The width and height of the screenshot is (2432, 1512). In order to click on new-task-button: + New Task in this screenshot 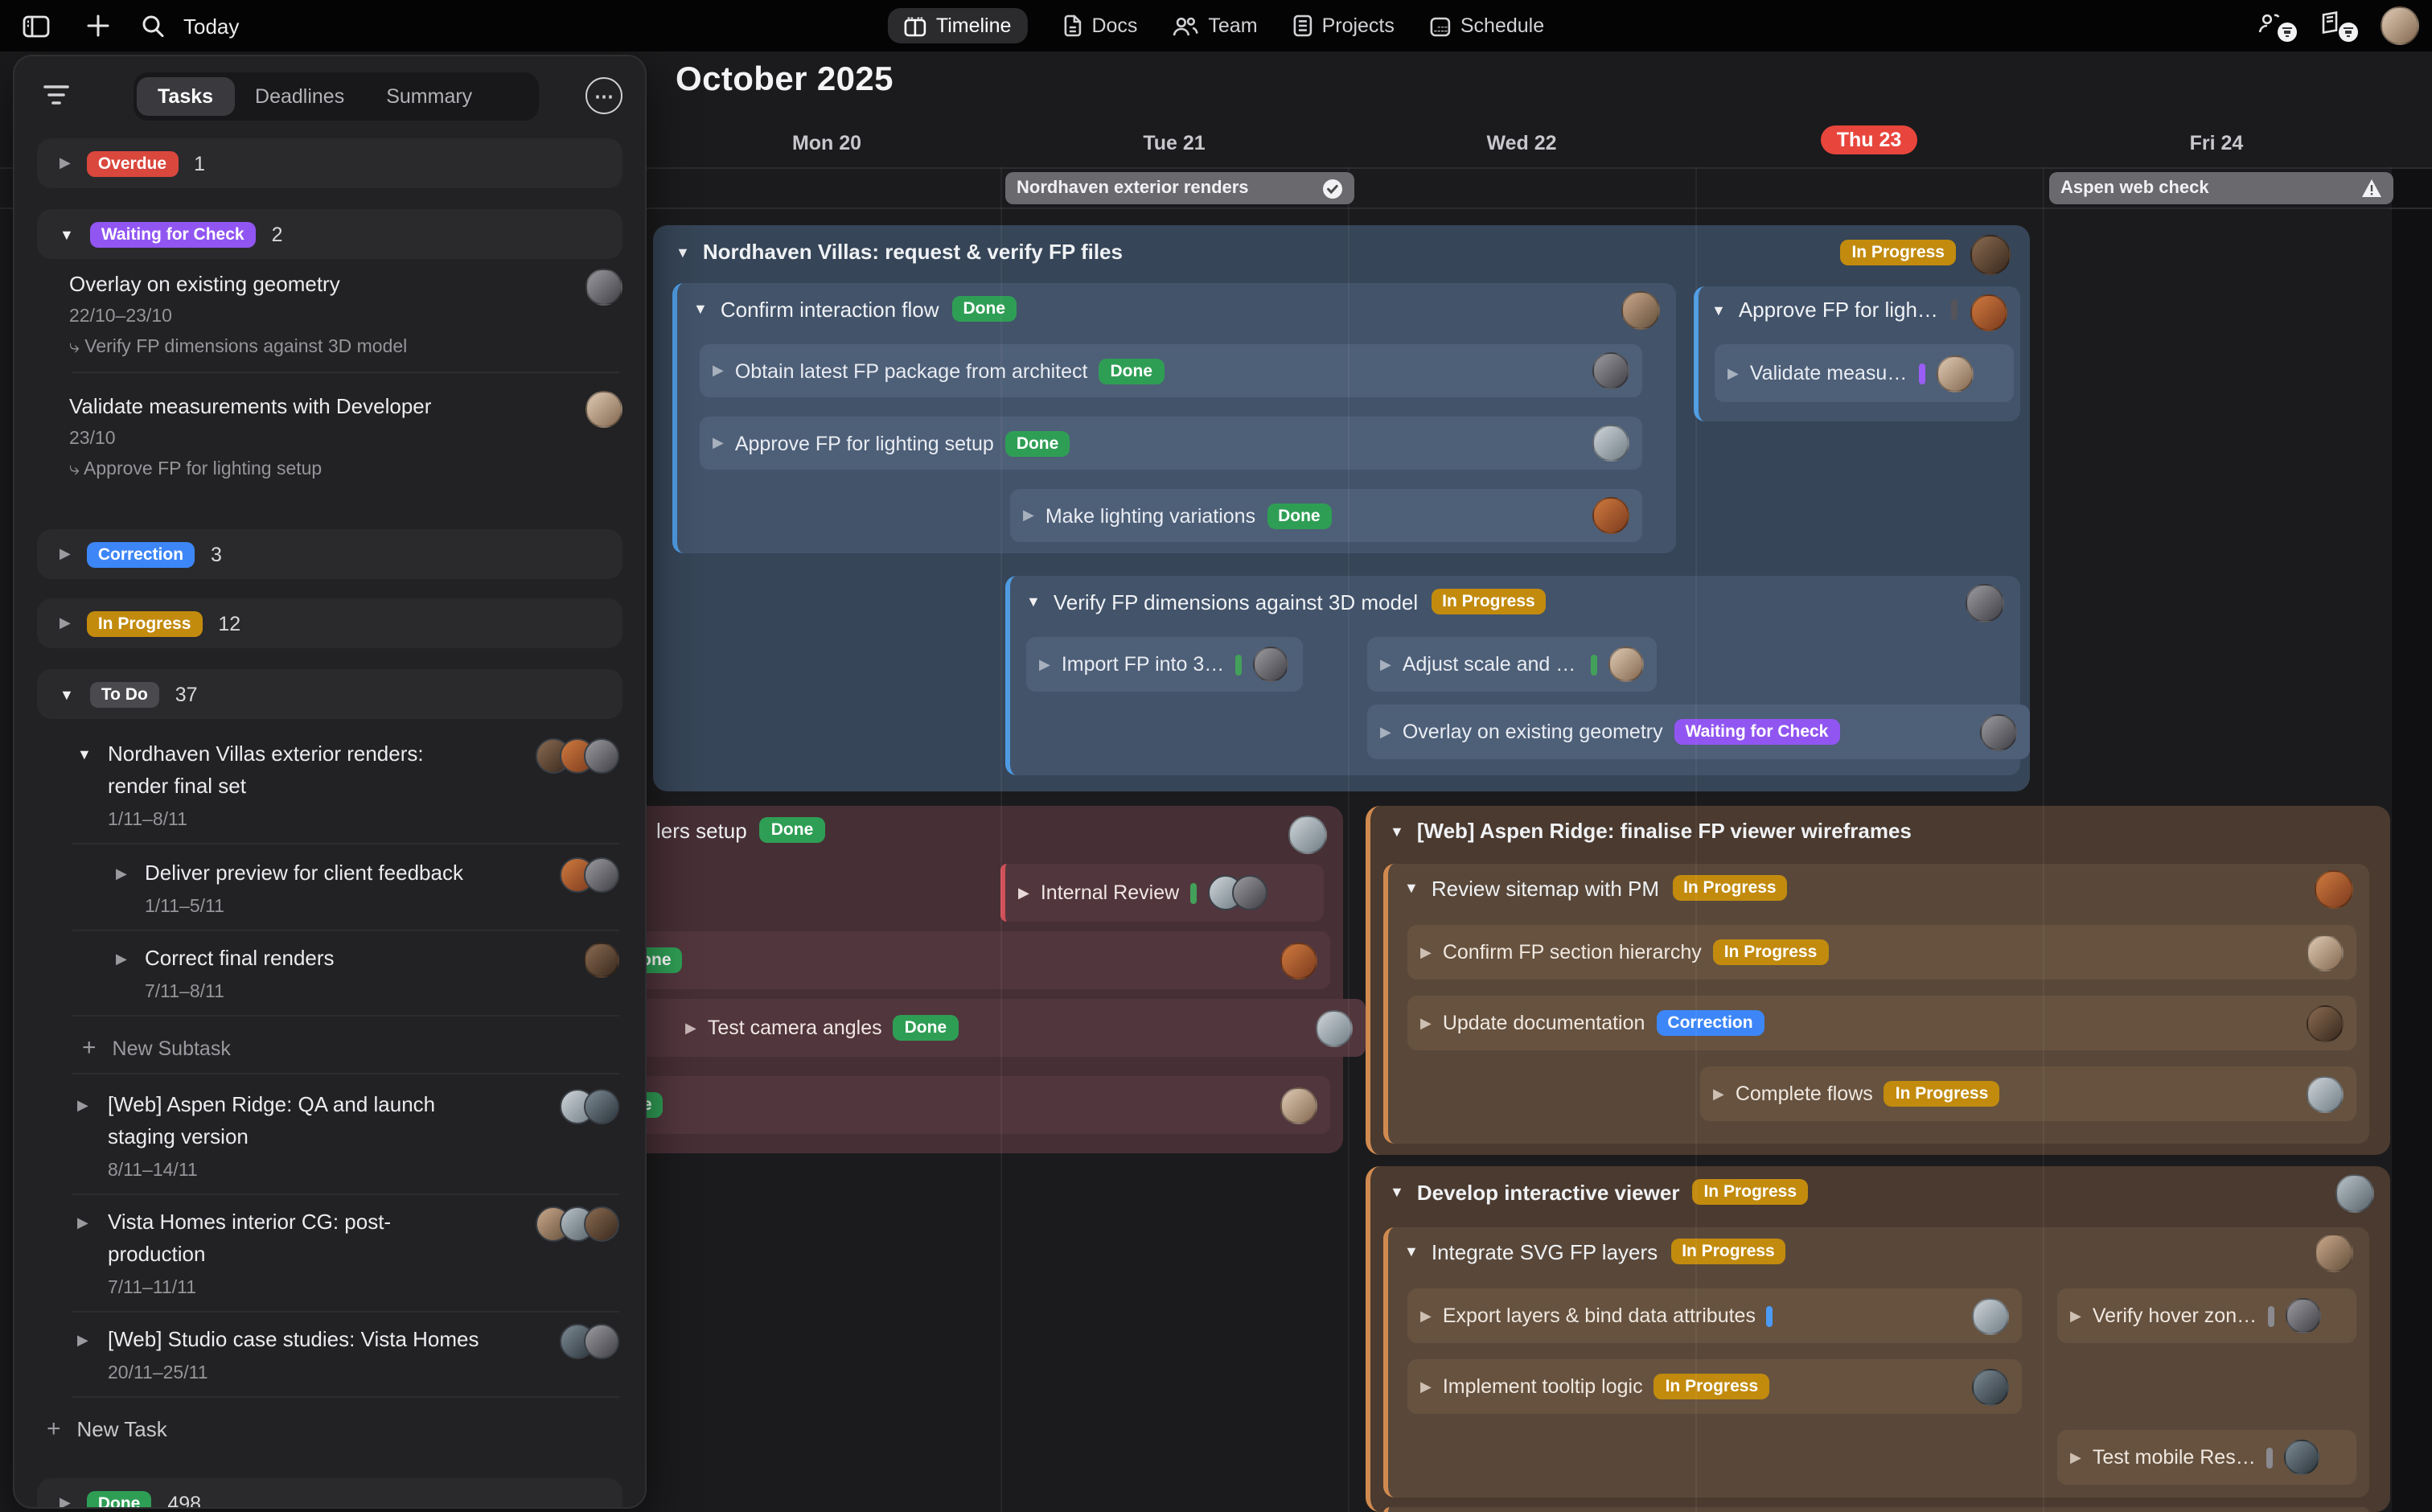, I will do `click(107, 1429)`.